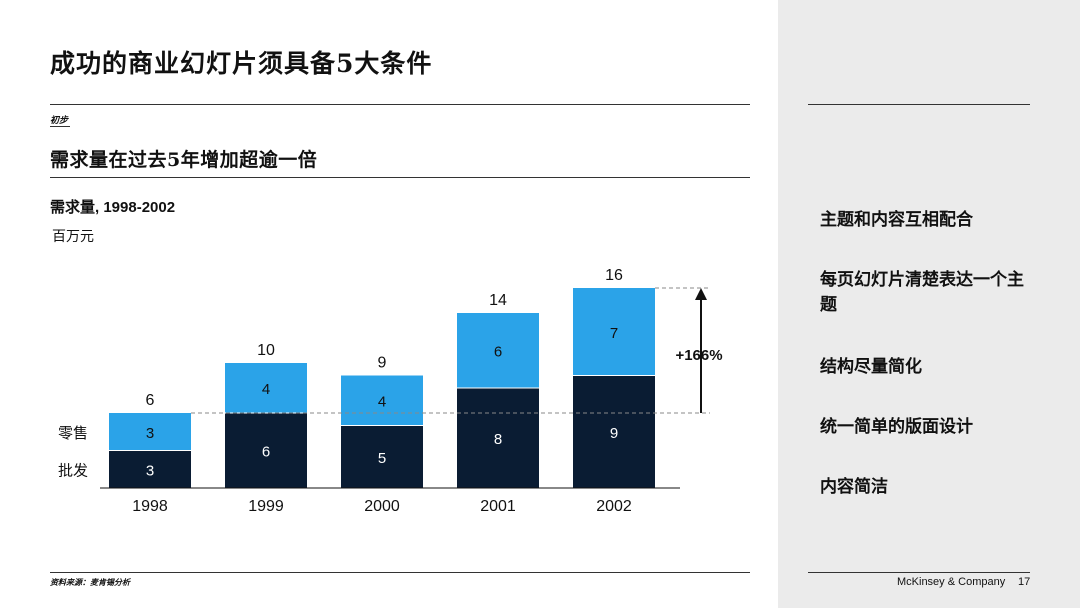  I want to click on criteria-item: 结构尽量简化, so click(871, 367).